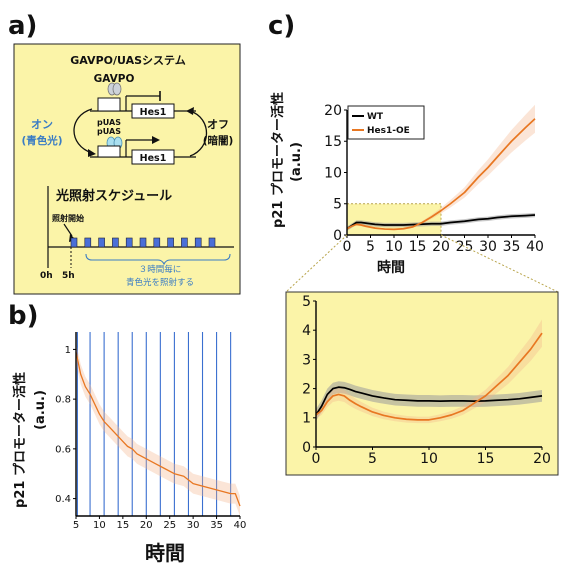 The image size is (570, 568). I want to click on schedule-title: 光照射スケジュール, so click(113, 196).